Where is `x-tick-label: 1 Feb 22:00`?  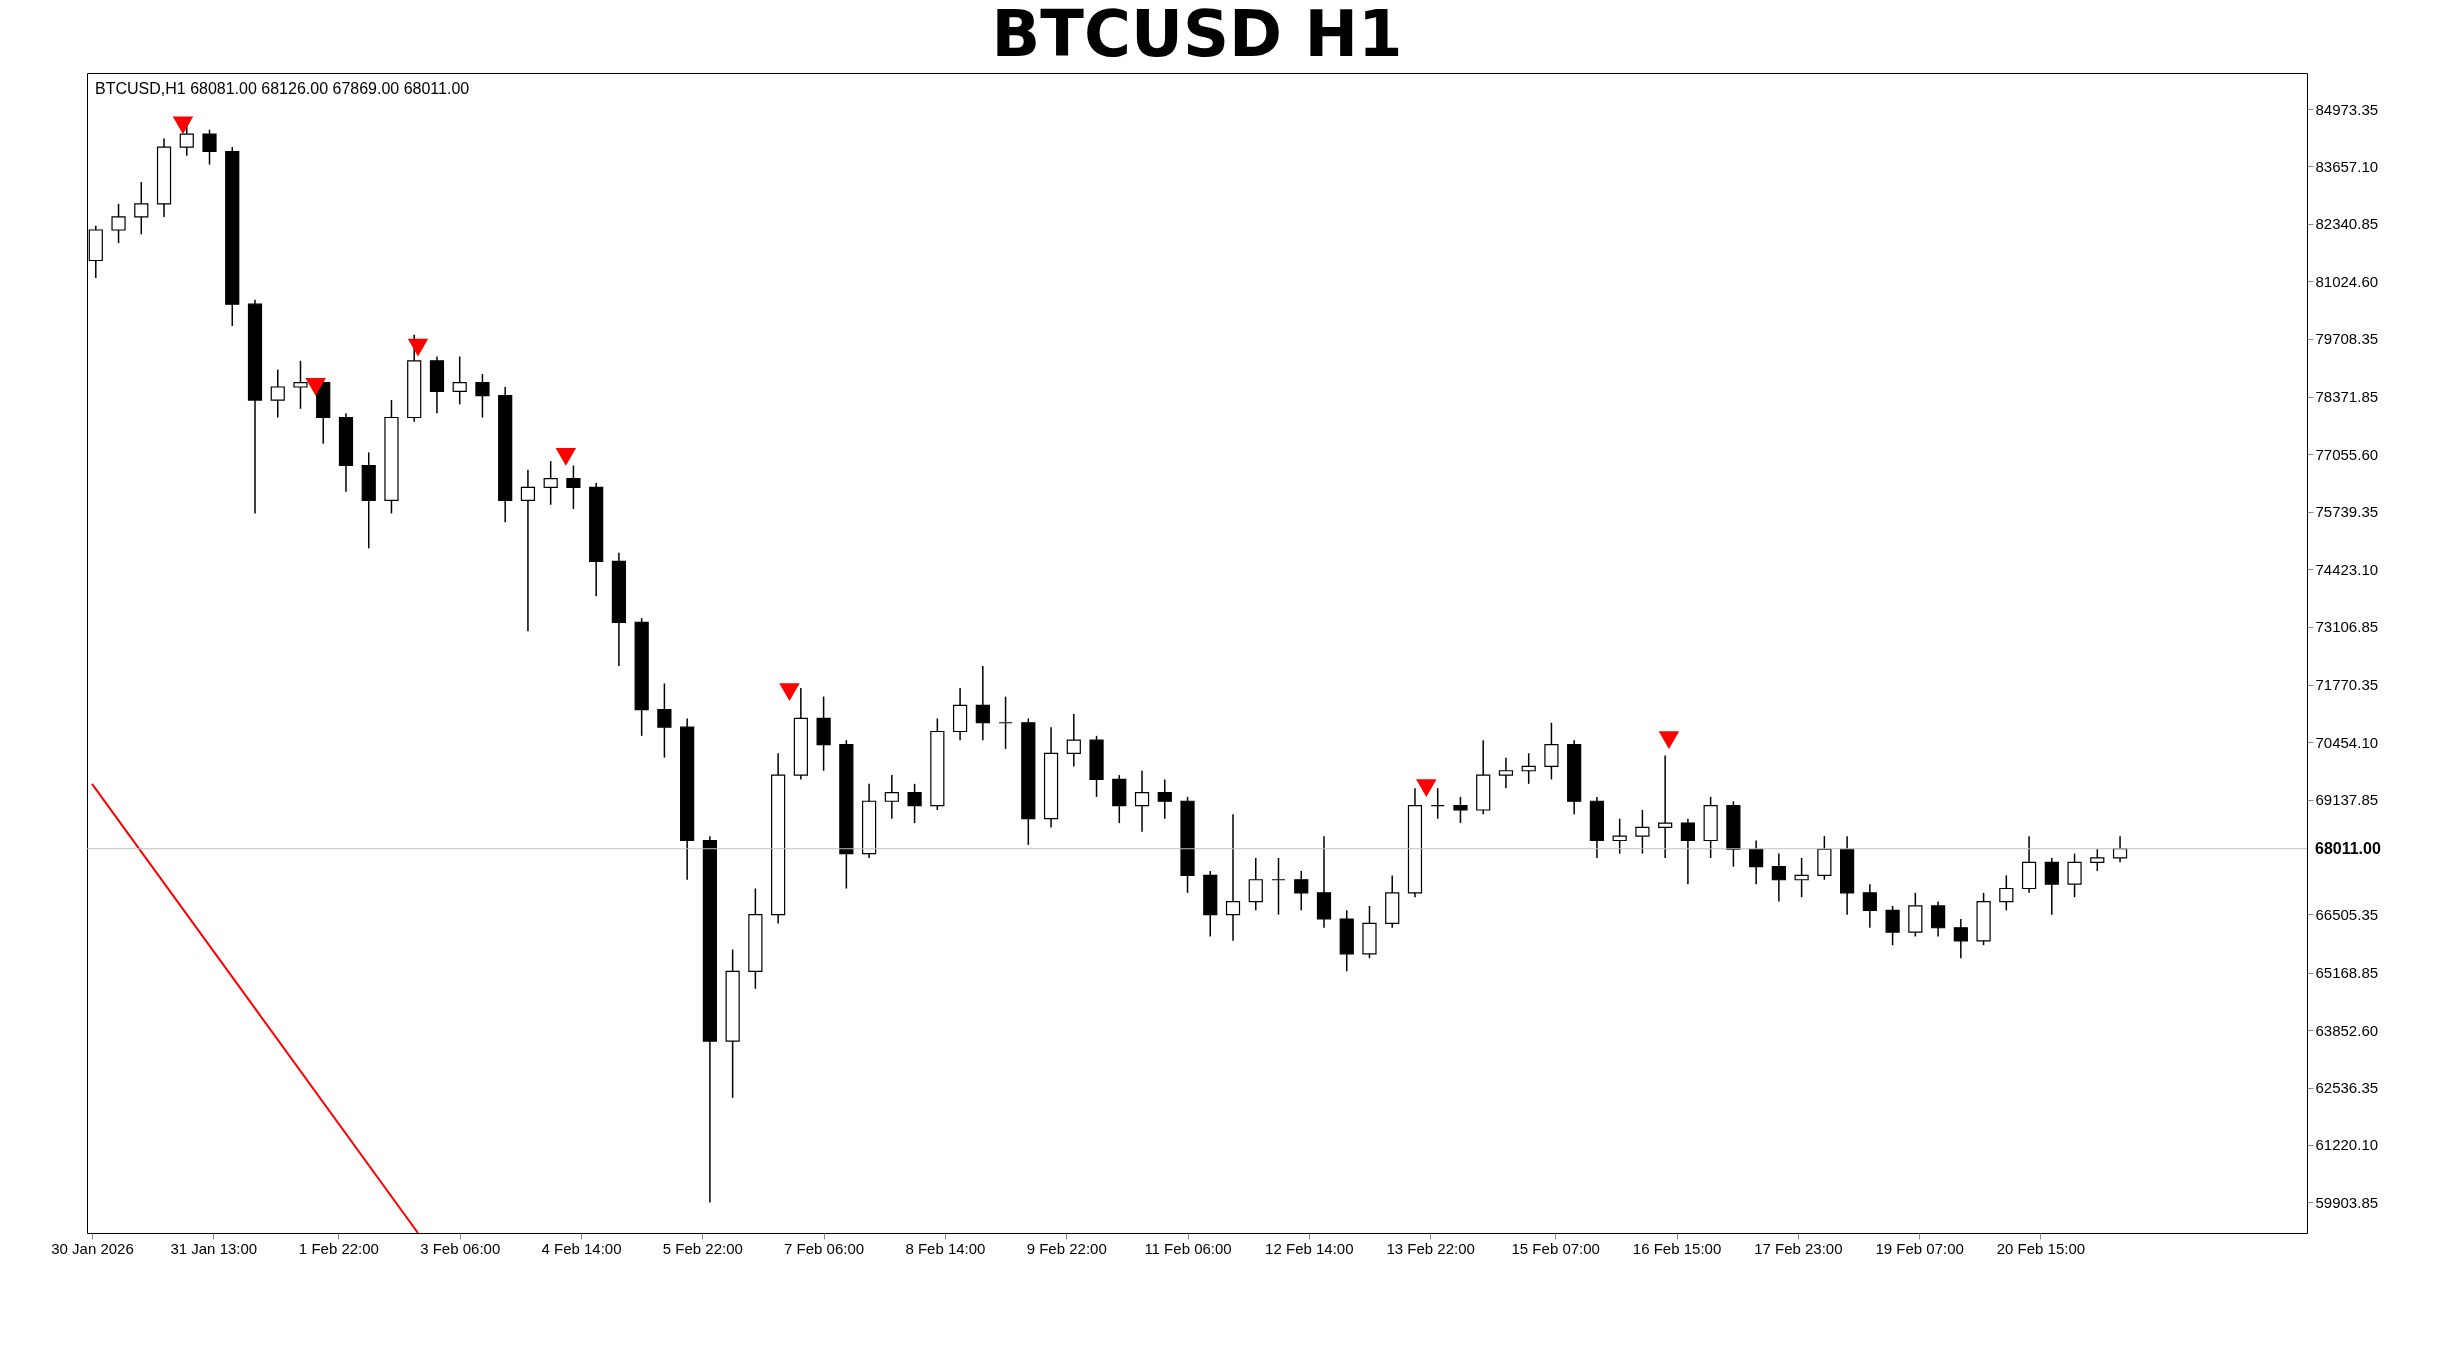
x-tick-label: 1 Feb 22:00 is located at coordinates (338, 1248).